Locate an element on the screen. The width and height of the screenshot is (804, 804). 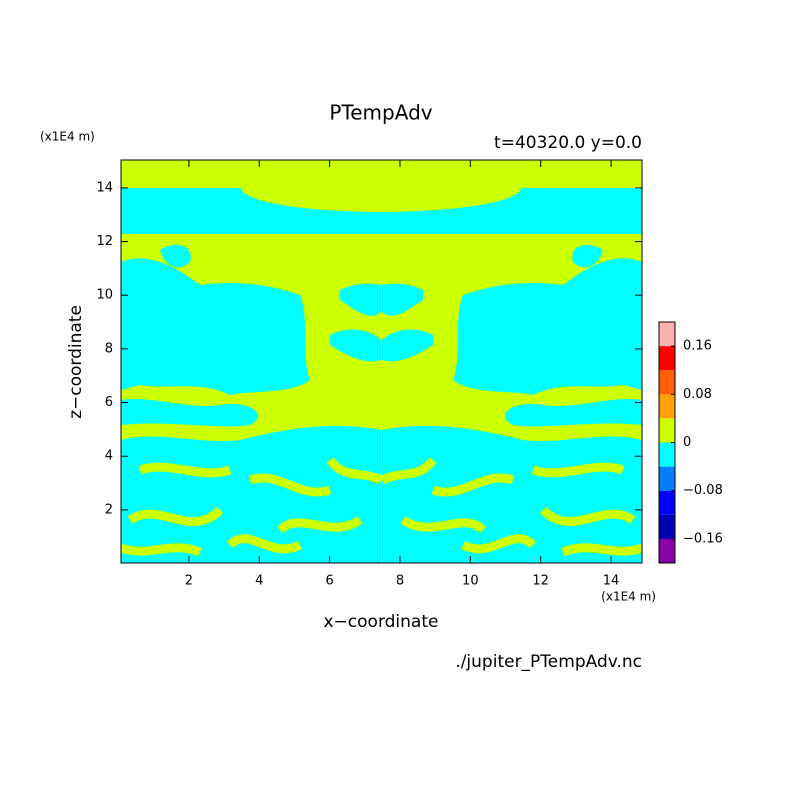
x-tick-label: 12 is located at coordinates (540, 581).